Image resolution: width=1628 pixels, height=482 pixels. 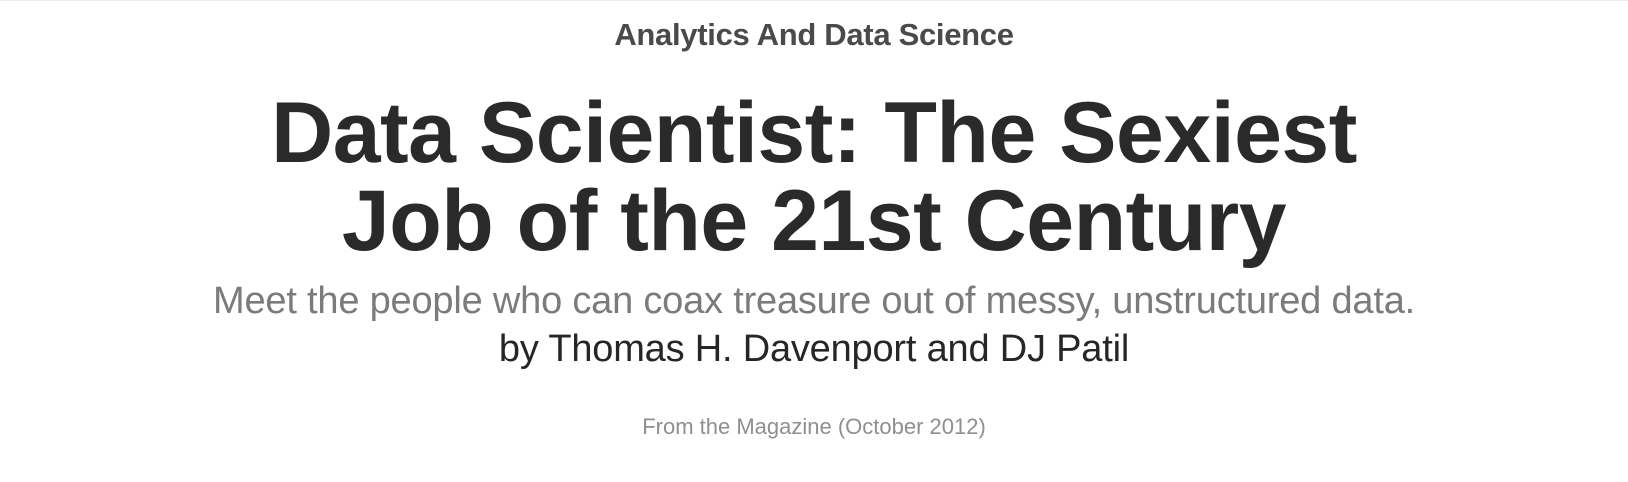 What do you see at coordinates (814, 426) in the screenshot?
I see `publication-source: From the Magazine (October 2012)` at bounding box center [814, 426].